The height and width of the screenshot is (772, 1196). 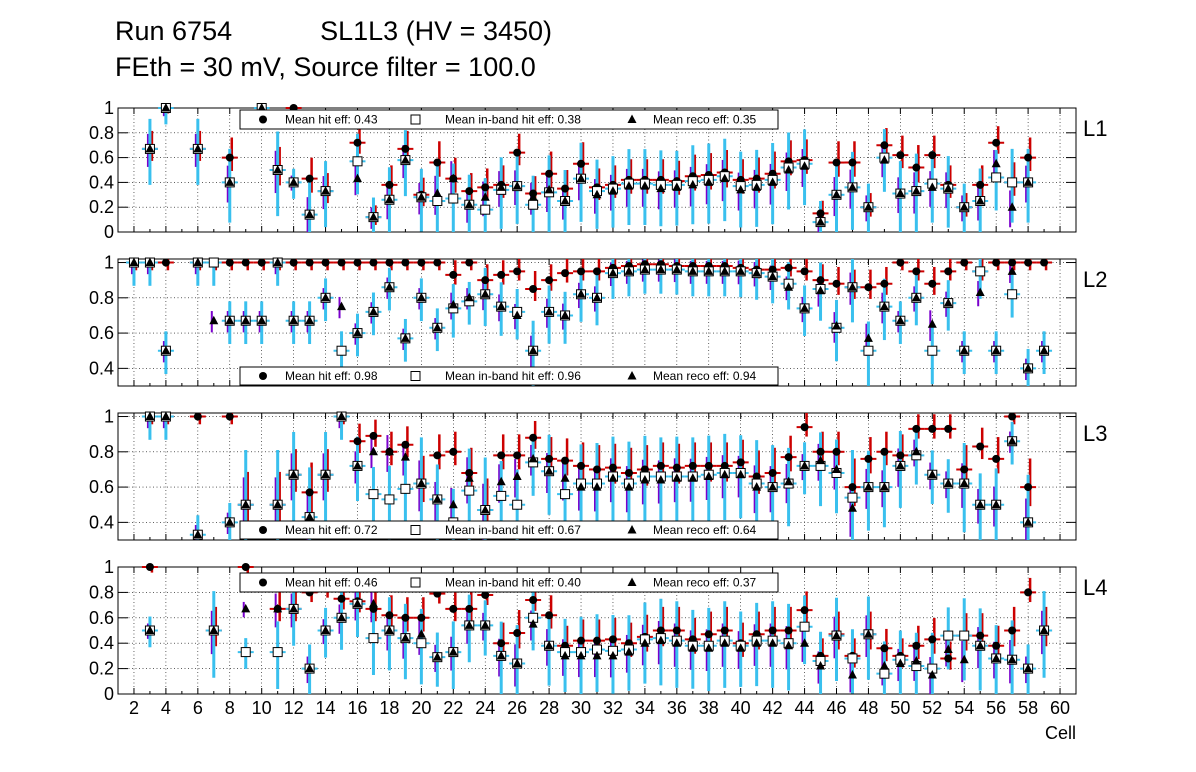 What do you see at coordinates (741, 708) in the screenshot?
I see `x-tick-label: 40` at bounding box center [741, 708].